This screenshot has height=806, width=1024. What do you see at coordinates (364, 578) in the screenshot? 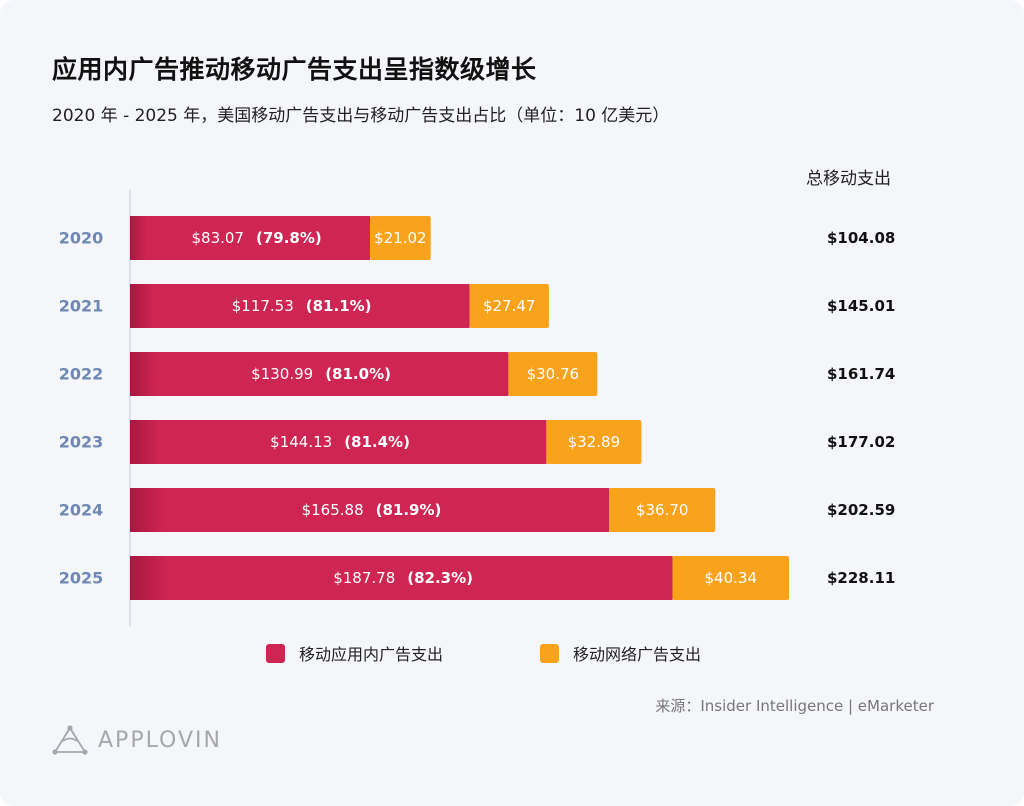
I see `data-label-in-app: $187.78` at bounding box center [364, 578].